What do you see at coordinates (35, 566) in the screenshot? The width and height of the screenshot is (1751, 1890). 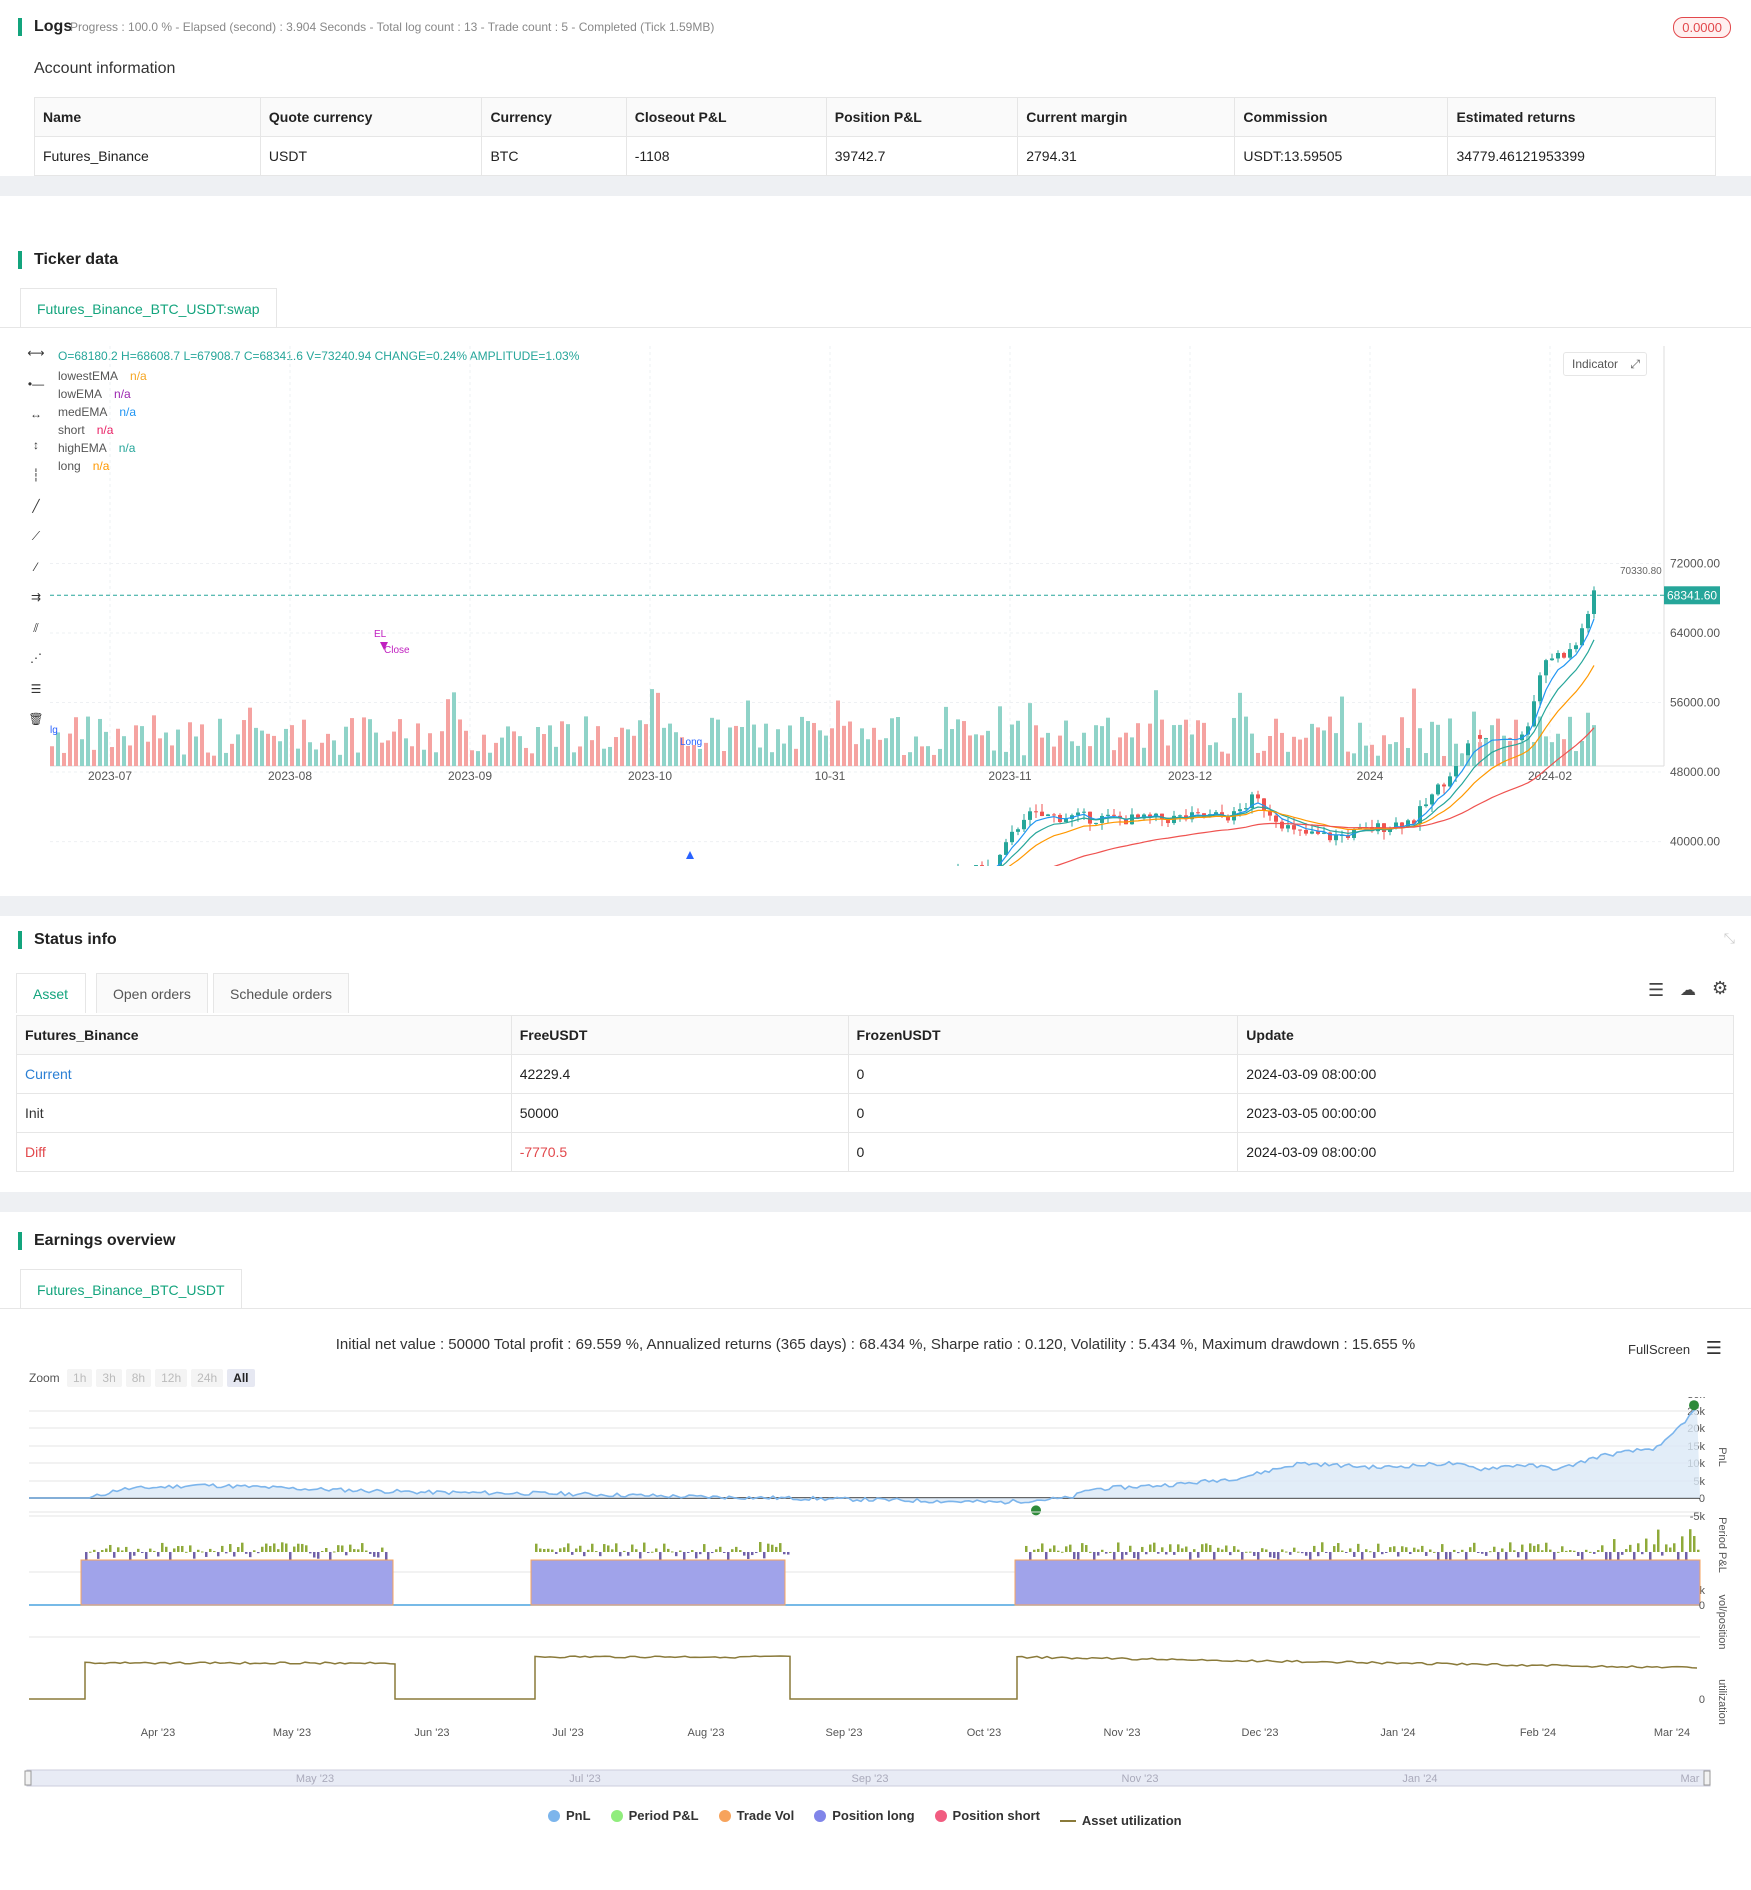 I see `segment-line-icon: ⁄` at bounding box center [35, 566].